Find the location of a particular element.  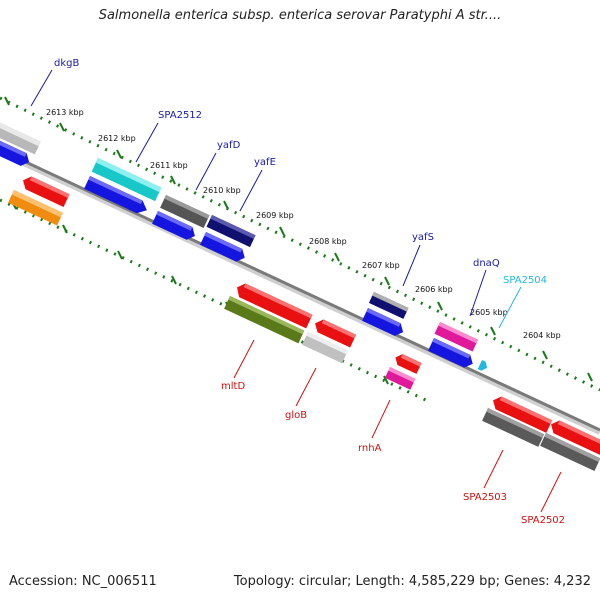

tick-label: 2610 kbp is located at coordinates (222, 190).